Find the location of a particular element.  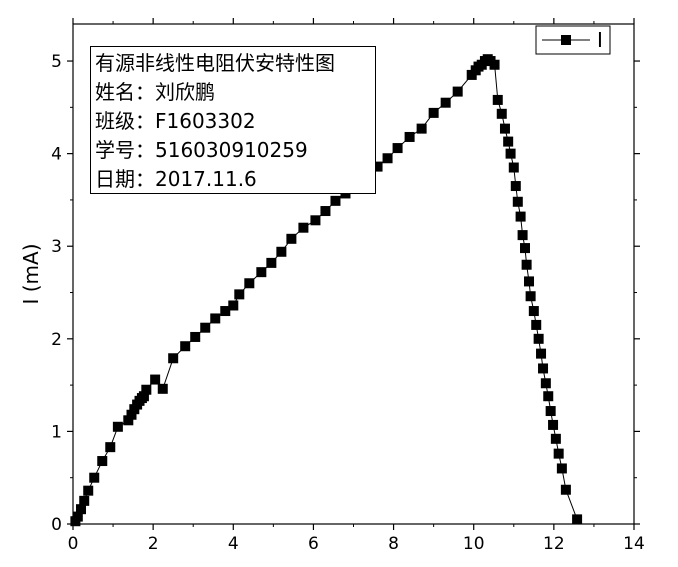

y-tick-label: 5 is located at coordinates (56, 62).